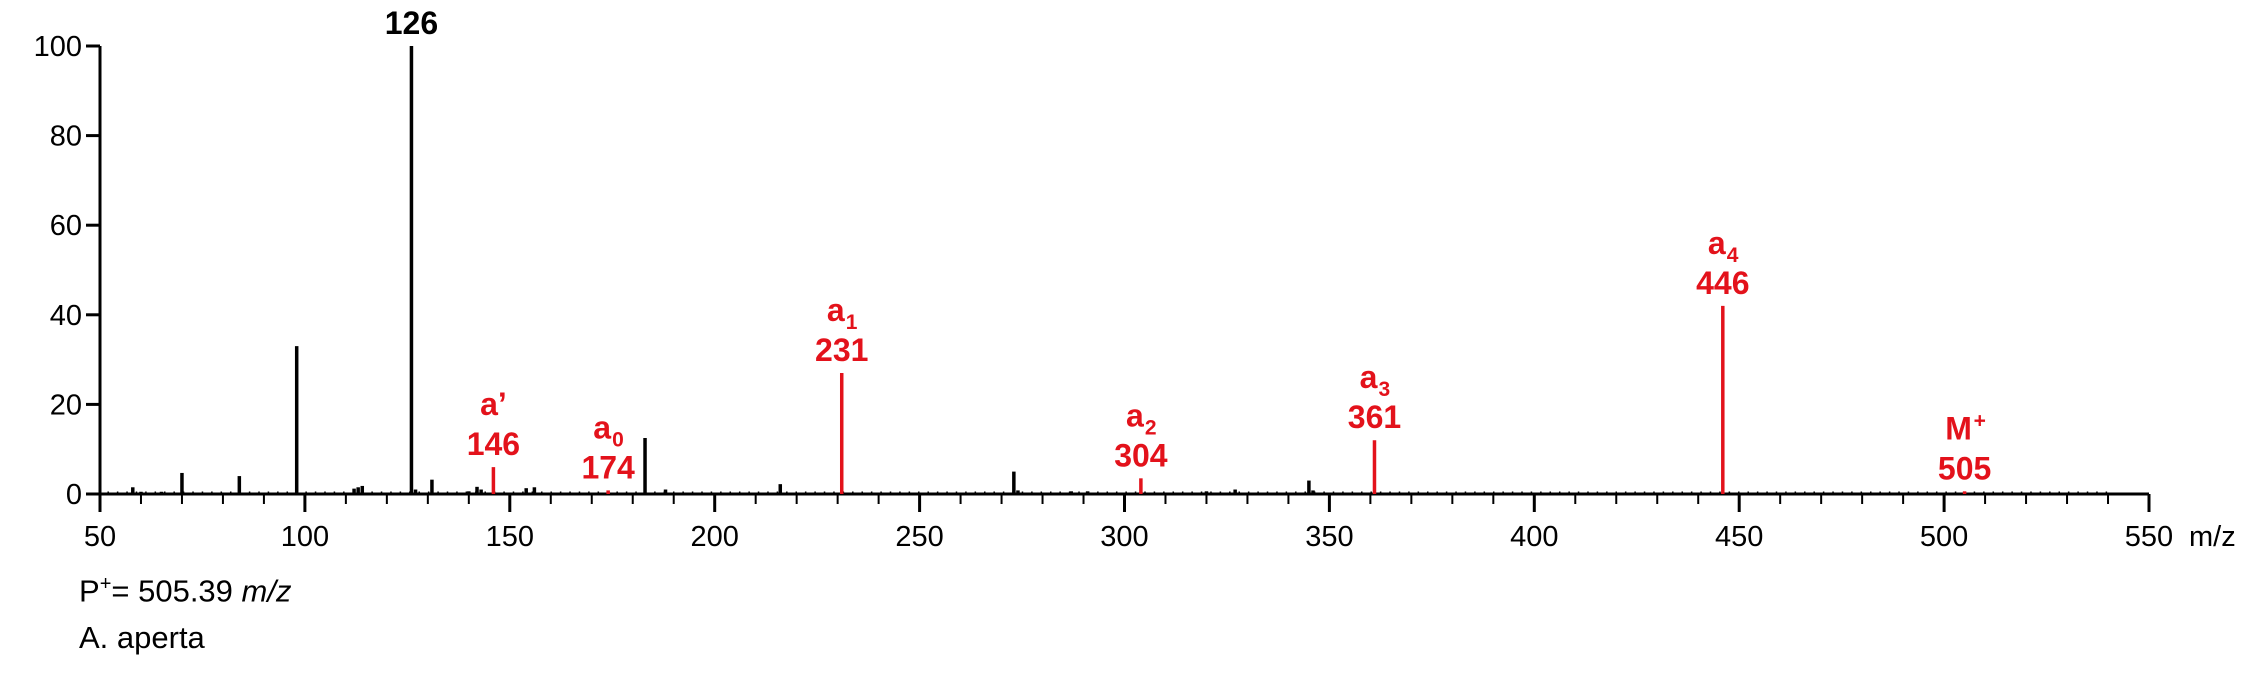 This screenshot has height=674, width=2256. Describe the element at coordinates (1329, 537) in the screenshot. I see `x-tick-label: 350` at that location.